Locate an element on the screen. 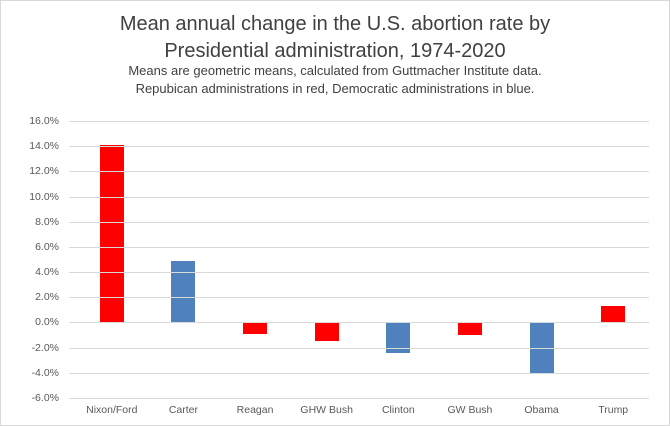 This screenshot has height=426, width=670. x-axis-label: GHW Bush is located at coordinates (326, 410).